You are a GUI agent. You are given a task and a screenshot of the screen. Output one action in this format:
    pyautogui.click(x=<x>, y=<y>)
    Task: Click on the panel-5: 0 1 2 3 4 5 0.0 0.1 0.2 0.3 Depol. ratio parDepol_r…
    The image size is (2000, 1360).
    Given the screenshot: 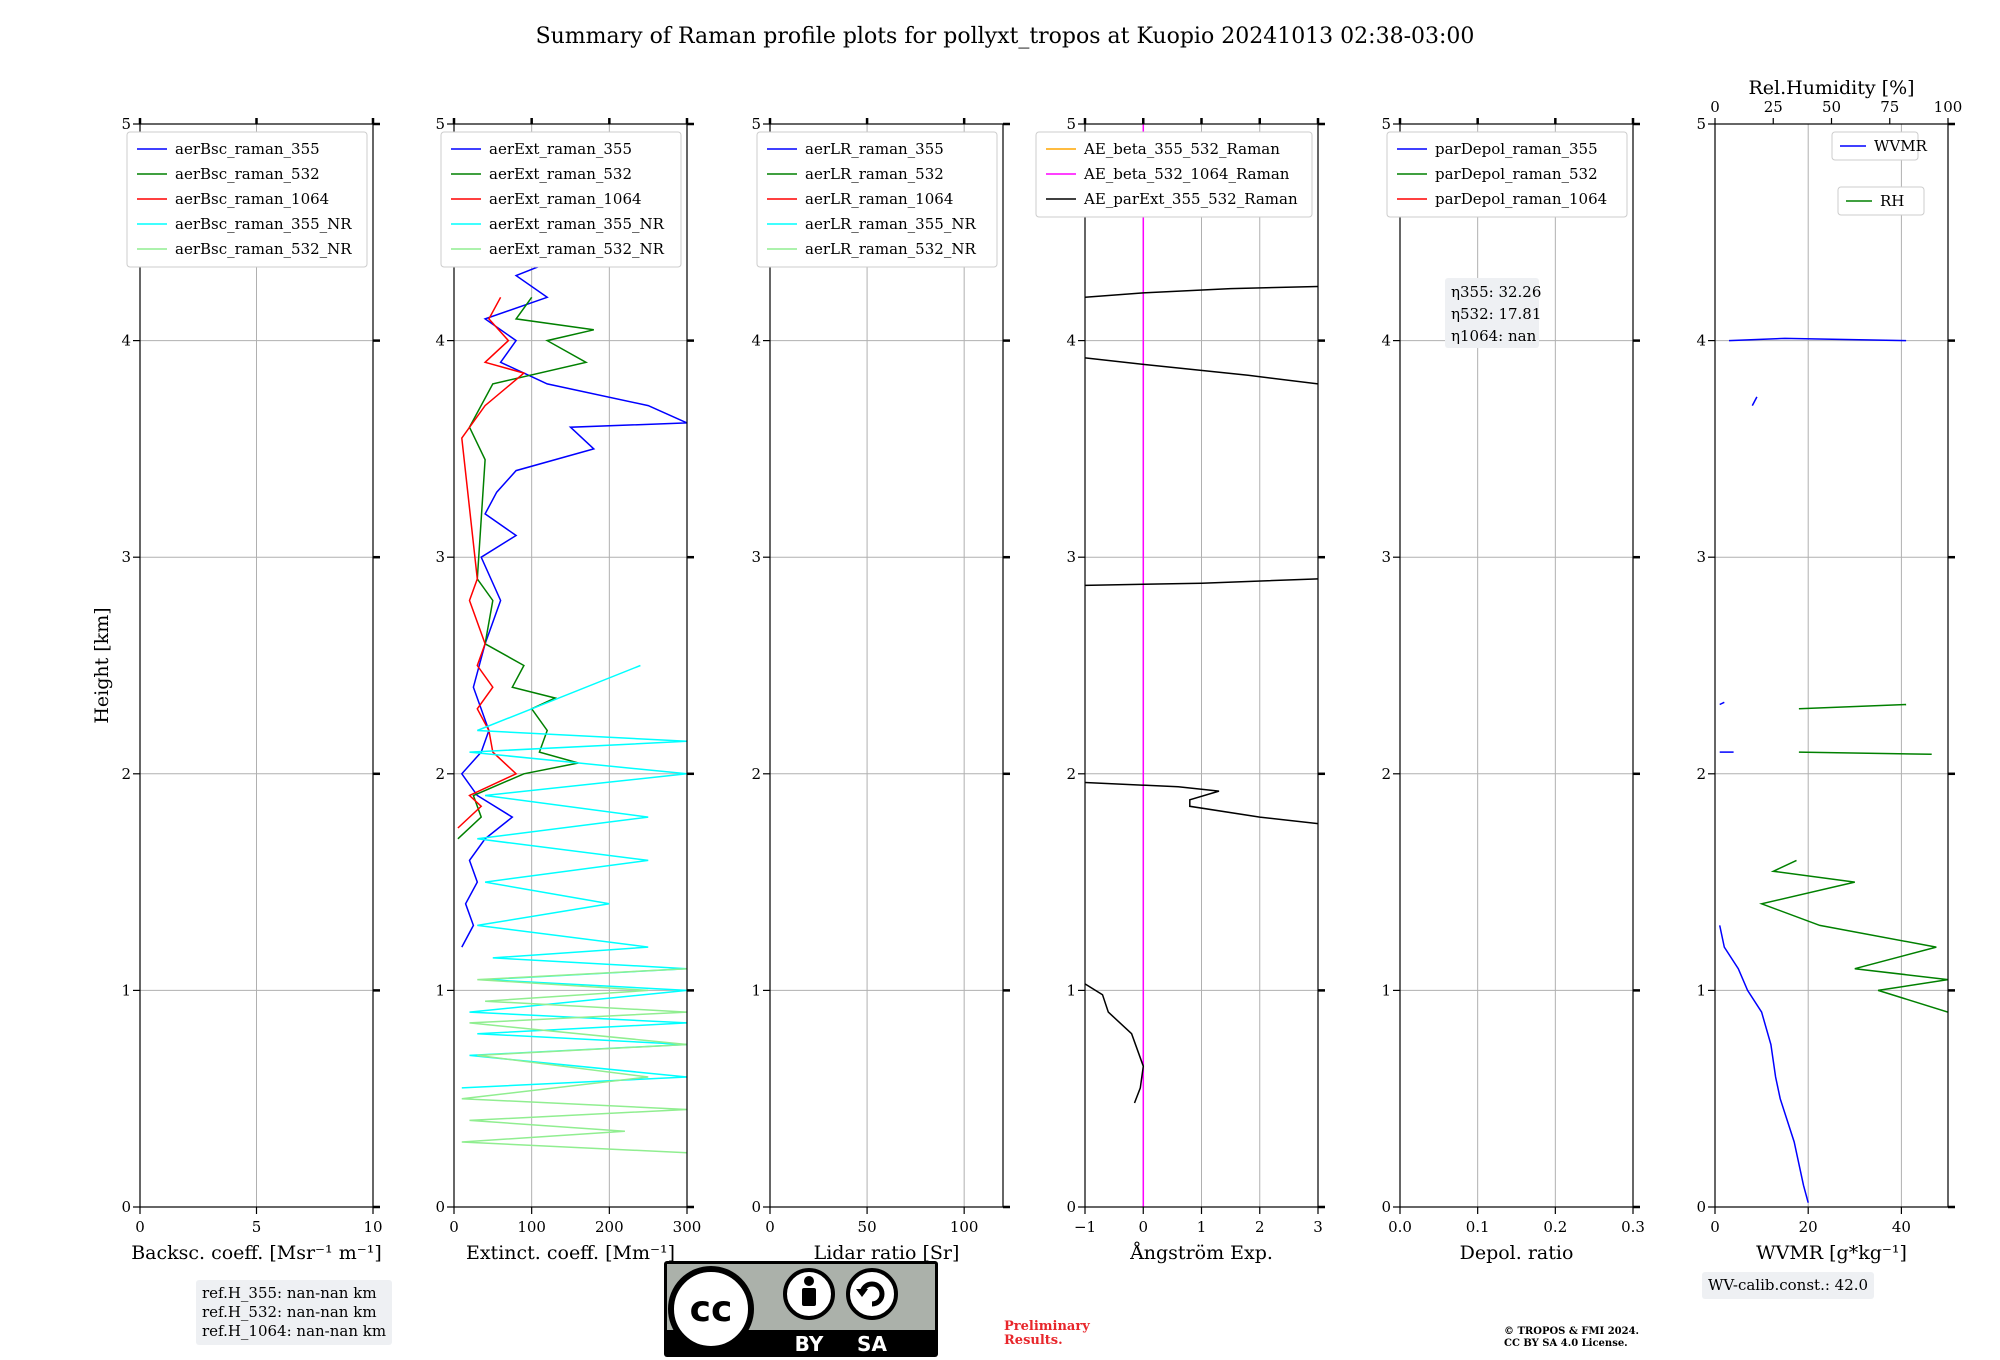 What is the action you would take?
    pyautogui.click(x=1512, y=689)
    